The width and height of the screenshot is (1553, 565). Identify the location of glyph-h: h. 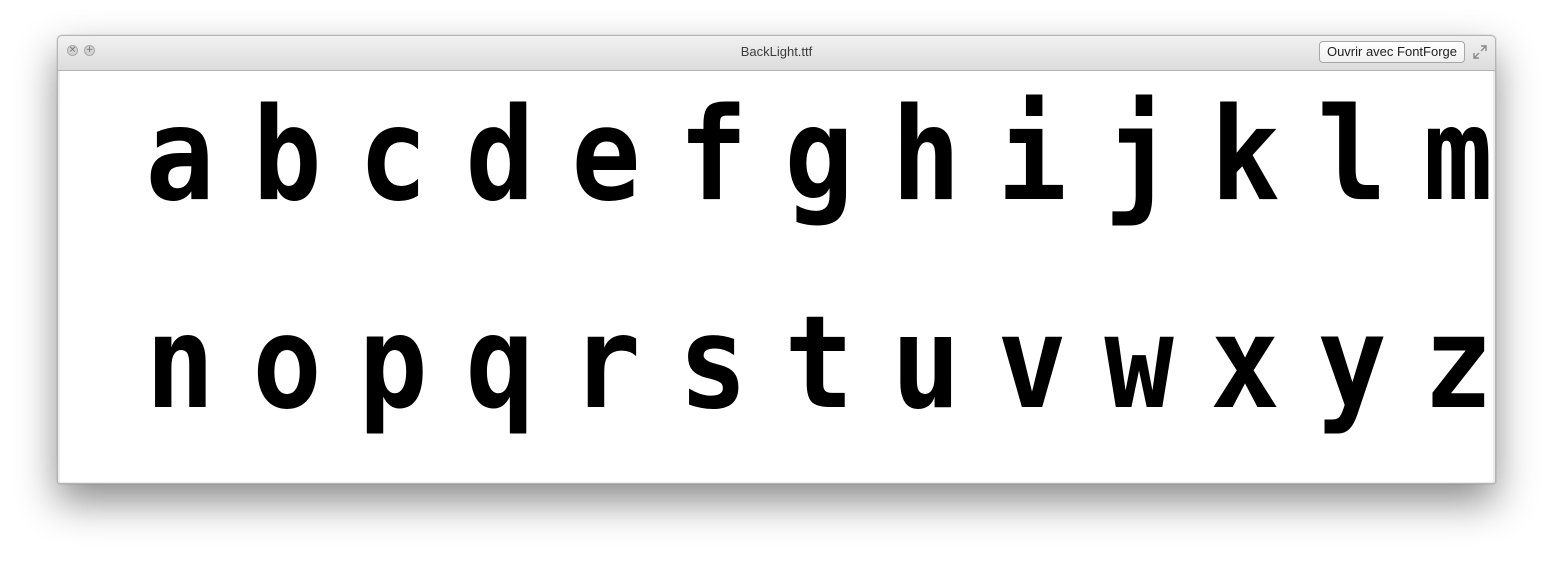
(925, 155).